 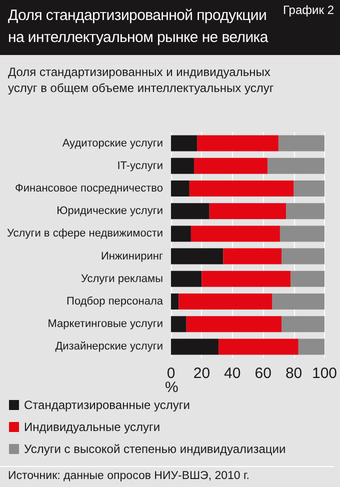 What do you see at coordinates (107, 405) in the screenshot?
I see `legend-label: Стандартизированные услуги` at bounding box center [107, 405].